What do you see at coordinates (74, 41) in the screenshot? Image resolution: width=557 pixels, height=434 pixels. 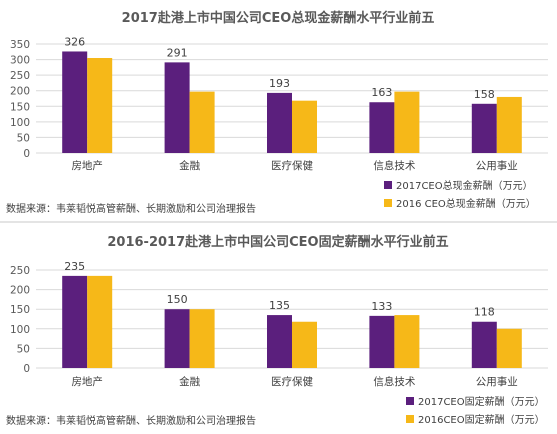 I see `chart1-data-label: 326` at bounding box center [74, 41].